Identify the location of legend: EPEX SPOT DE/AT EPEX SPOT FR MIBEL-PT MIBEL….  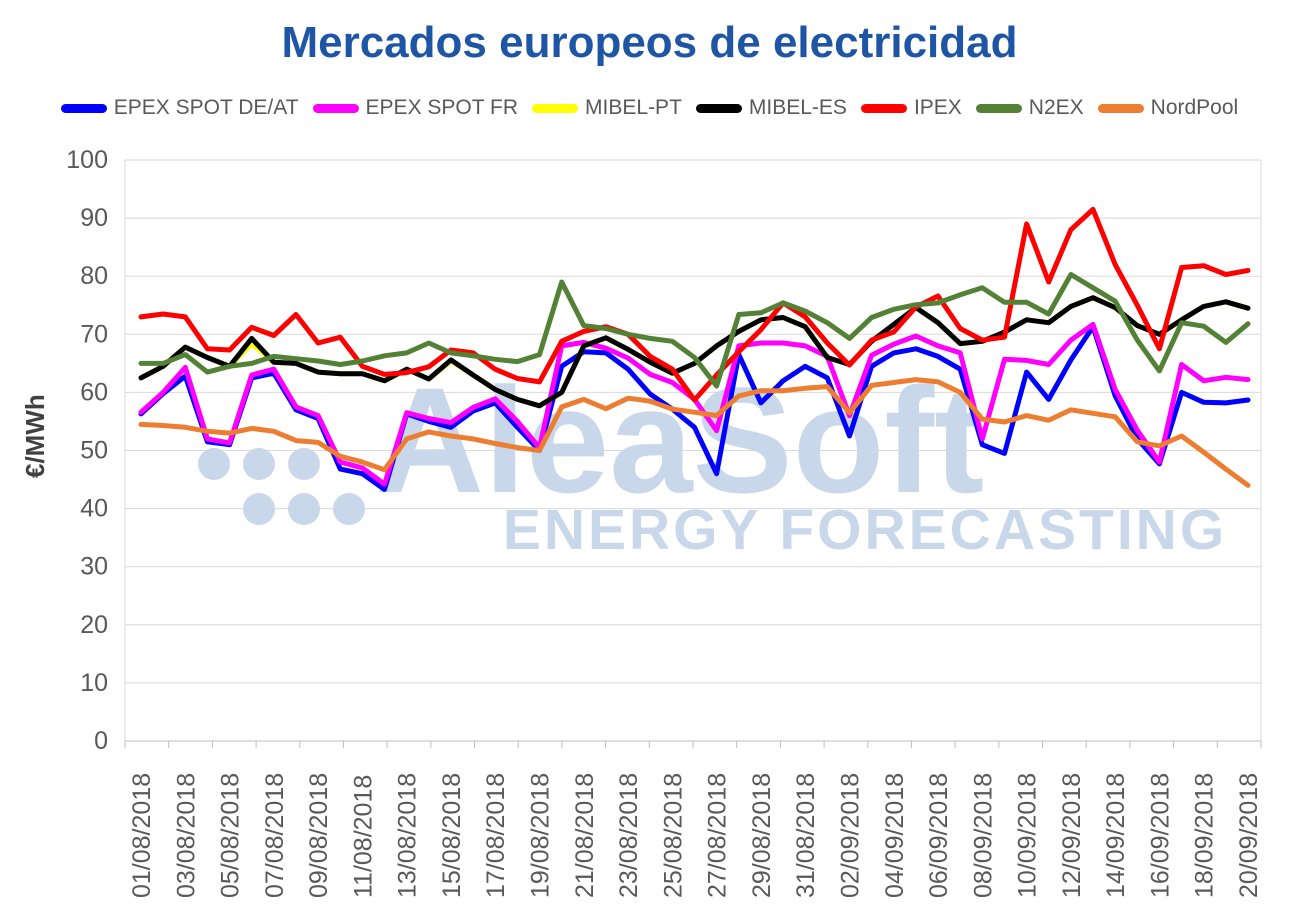
(649, 108).